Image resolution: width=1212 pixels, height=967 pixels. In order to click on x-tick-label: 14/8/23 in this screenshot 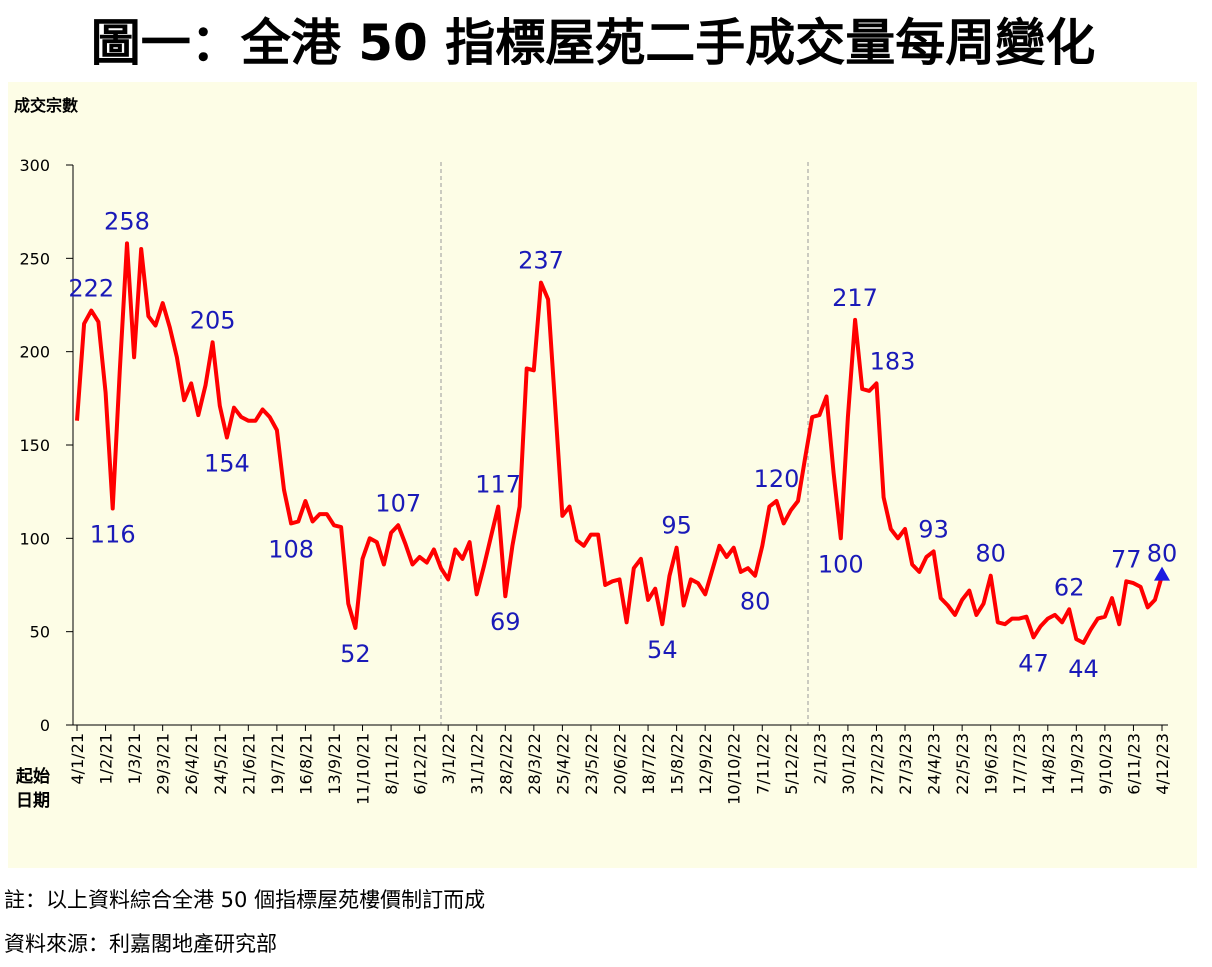, I will do `click(1048, 764)`.